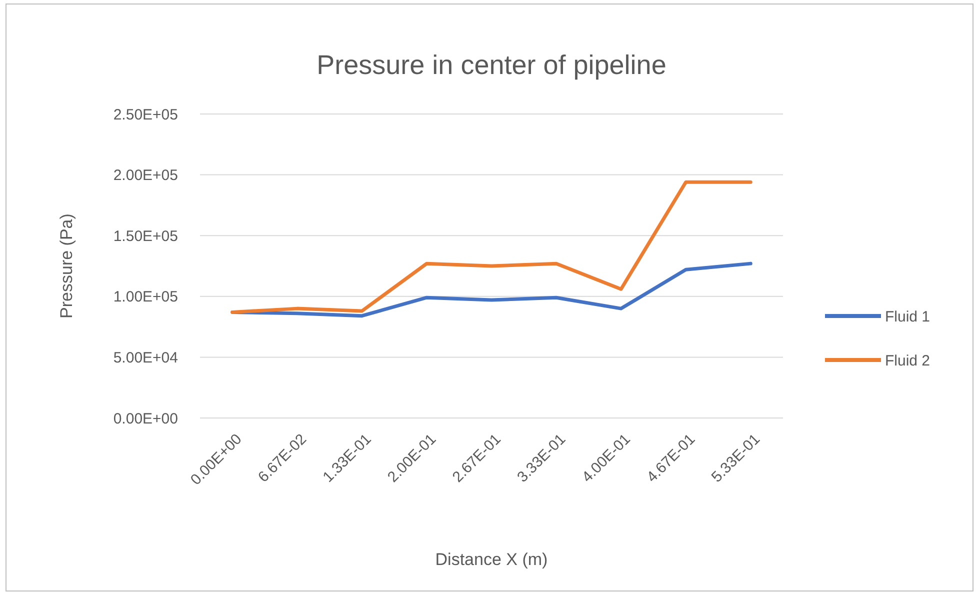 The width and height of the screenshot is (977, 595). What do you see at coordinates (907, 317) in the screenshot?
I see `legend-label: Fluid 1` at bounding box center [907, 317].